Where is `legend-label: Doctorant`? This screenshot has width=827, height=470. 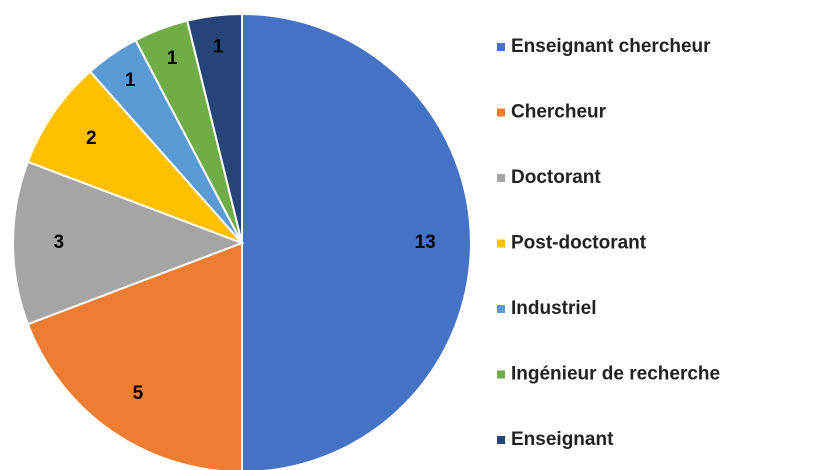
legend-label: Doctorant is located at coordinates (556, 177).